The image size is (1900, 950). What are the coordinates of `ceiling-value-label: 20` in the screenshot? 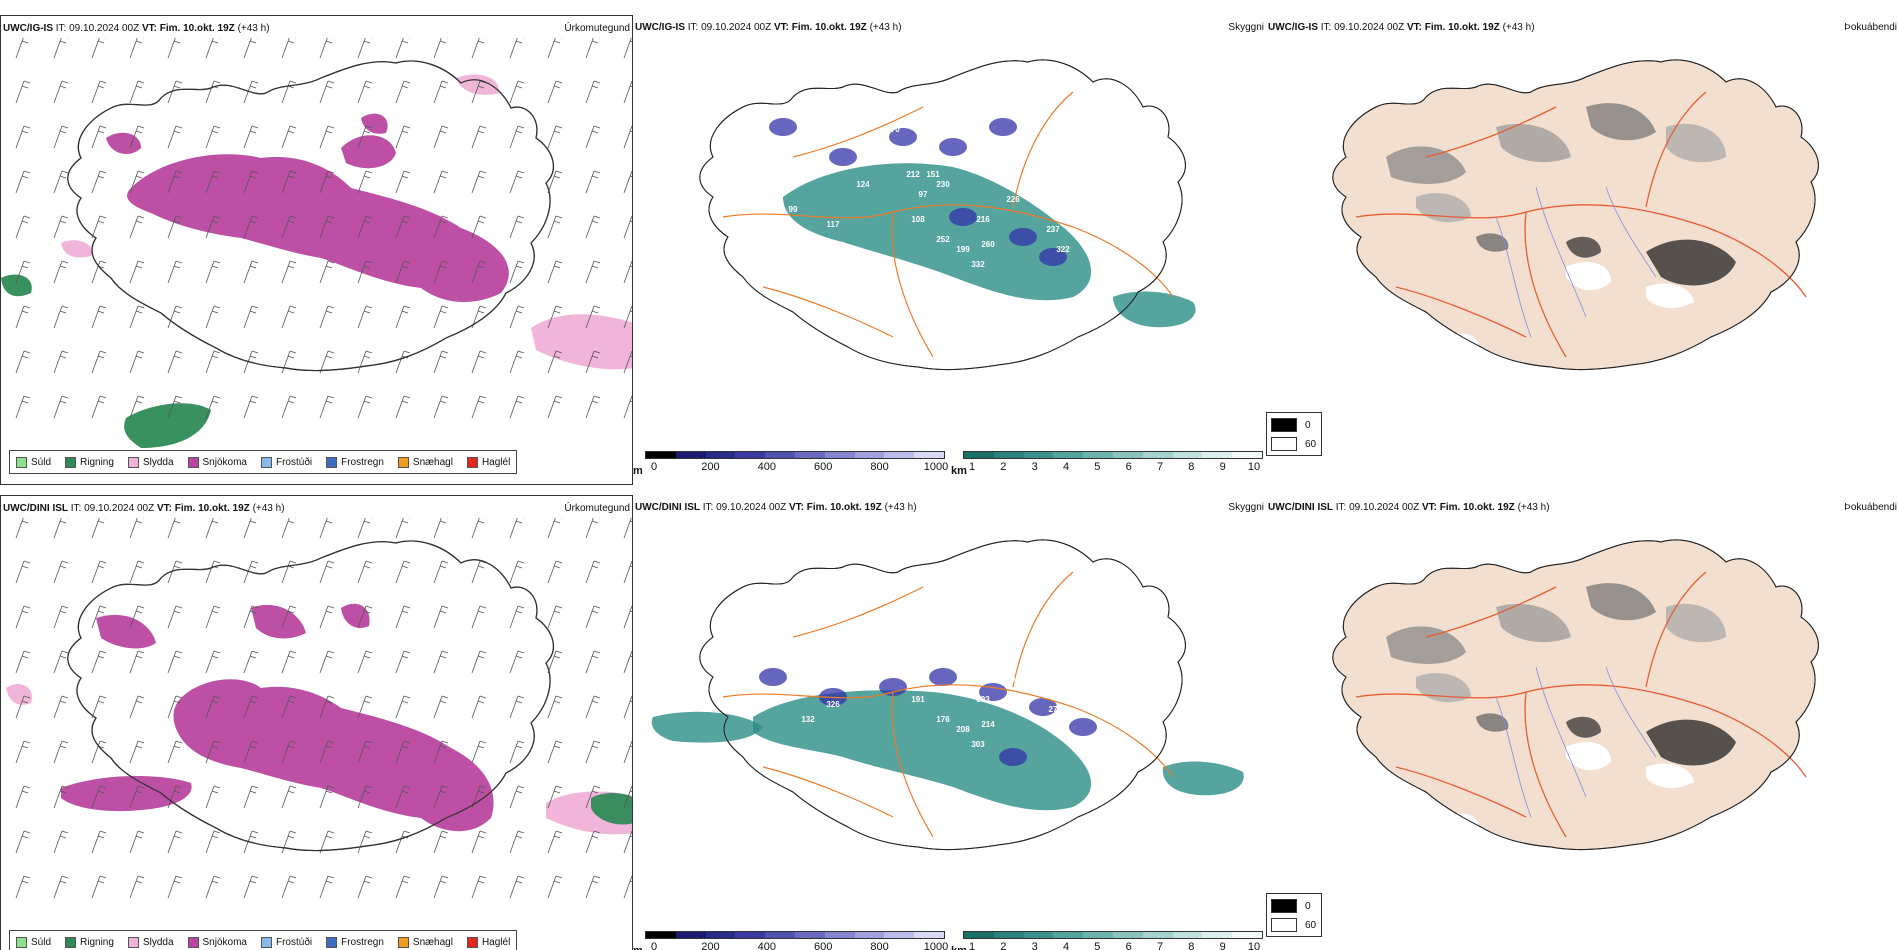 It's located at (753, 114).